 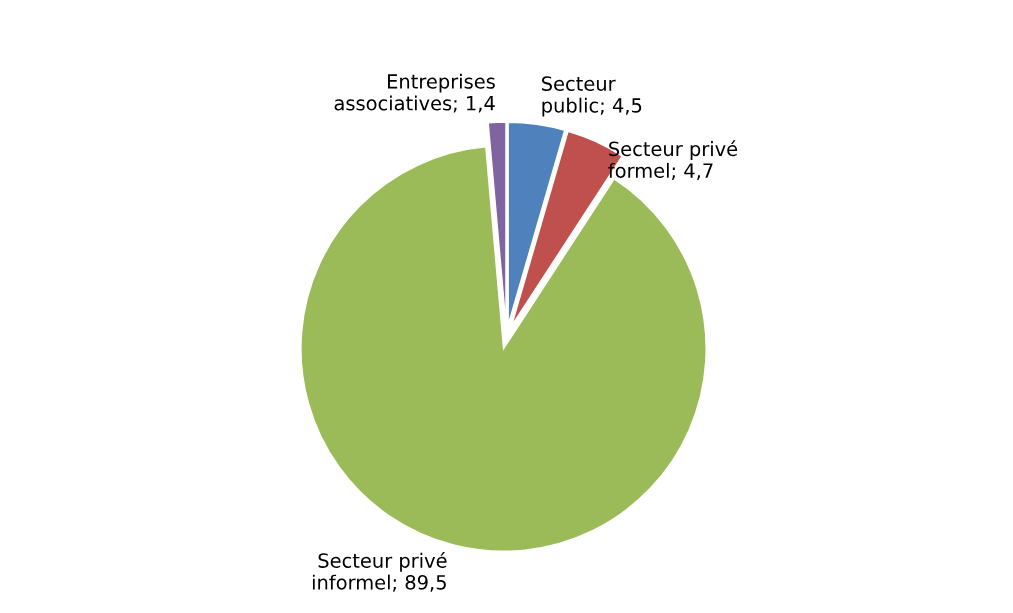 I want to click on slice-label: Entreprises associatives; 1,4, so click(x=414, y=93).